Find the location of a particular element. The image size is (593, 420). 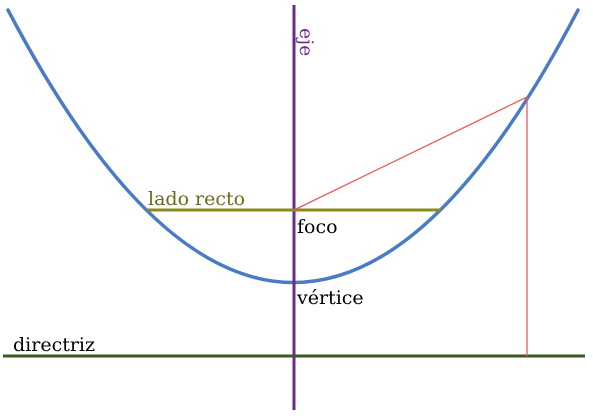

axis-label: eje is located at coordinates (306, 42).